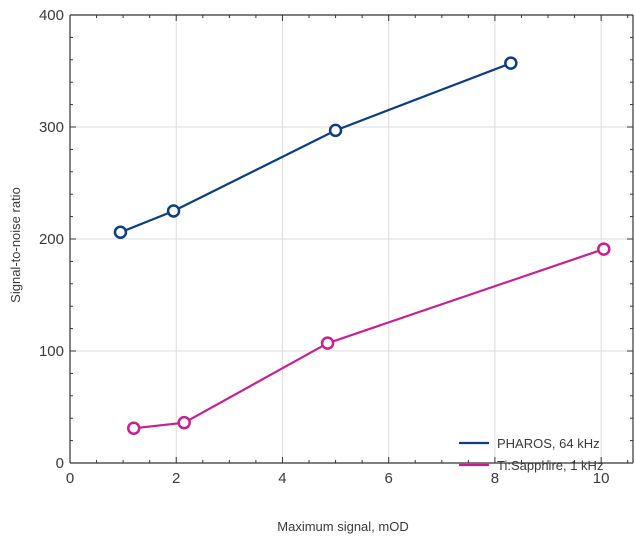 This screenshot has height=538, width=635. What do you see at coordinates (548, 443) in the screenshot?
I see `legend-label: PHAROS, 64 kHz` at bounding box center [548, 443].